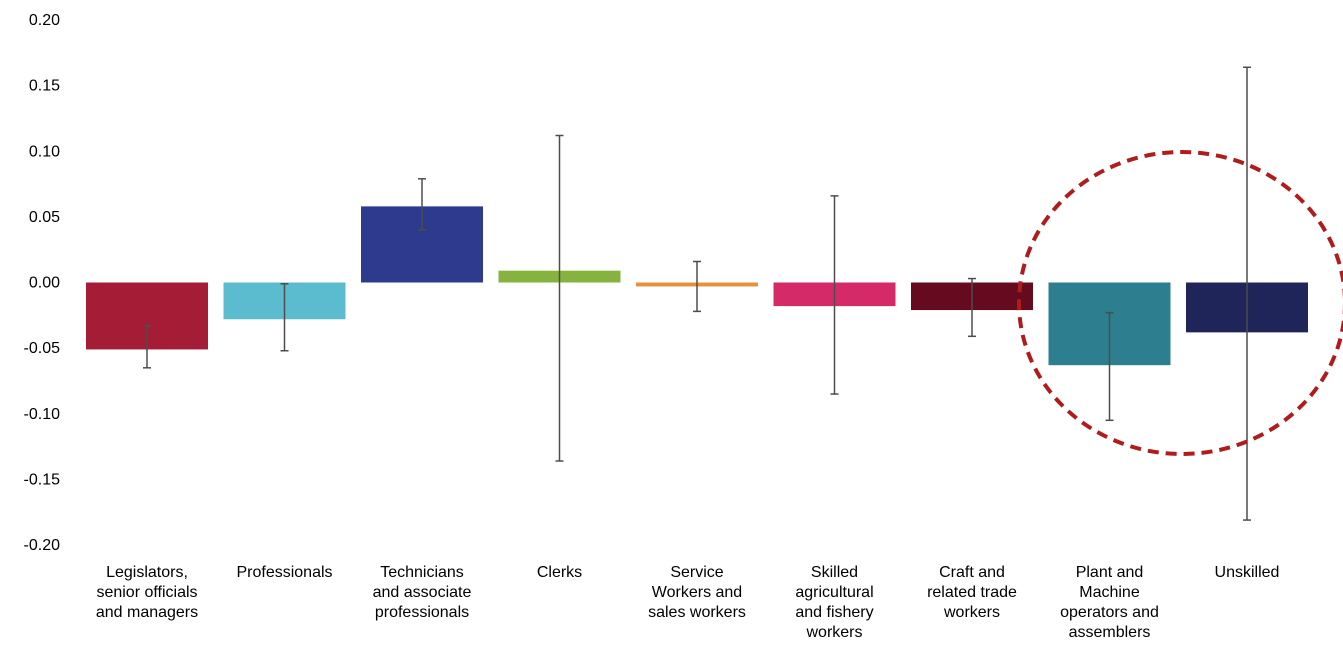 The image size is (1343, 653). Describe the element at coordinates (44, 20) in the screenshot. I see `y-tick-label: 0.20` at that location.